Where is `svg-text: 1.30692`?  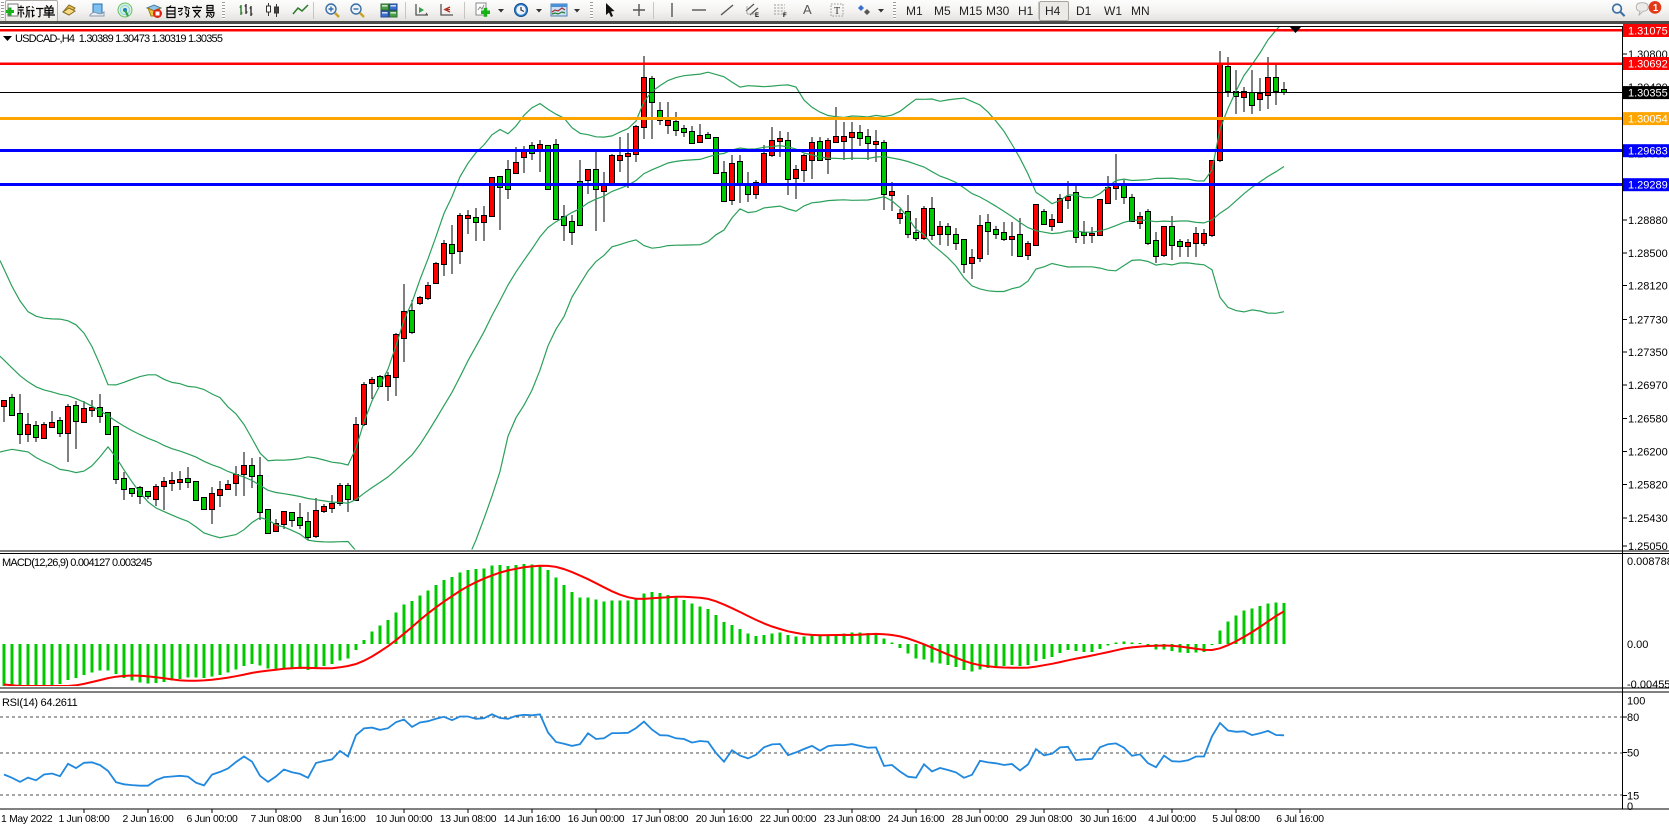
svg-text: 1.30692 is located at coordinates (1648, 65).